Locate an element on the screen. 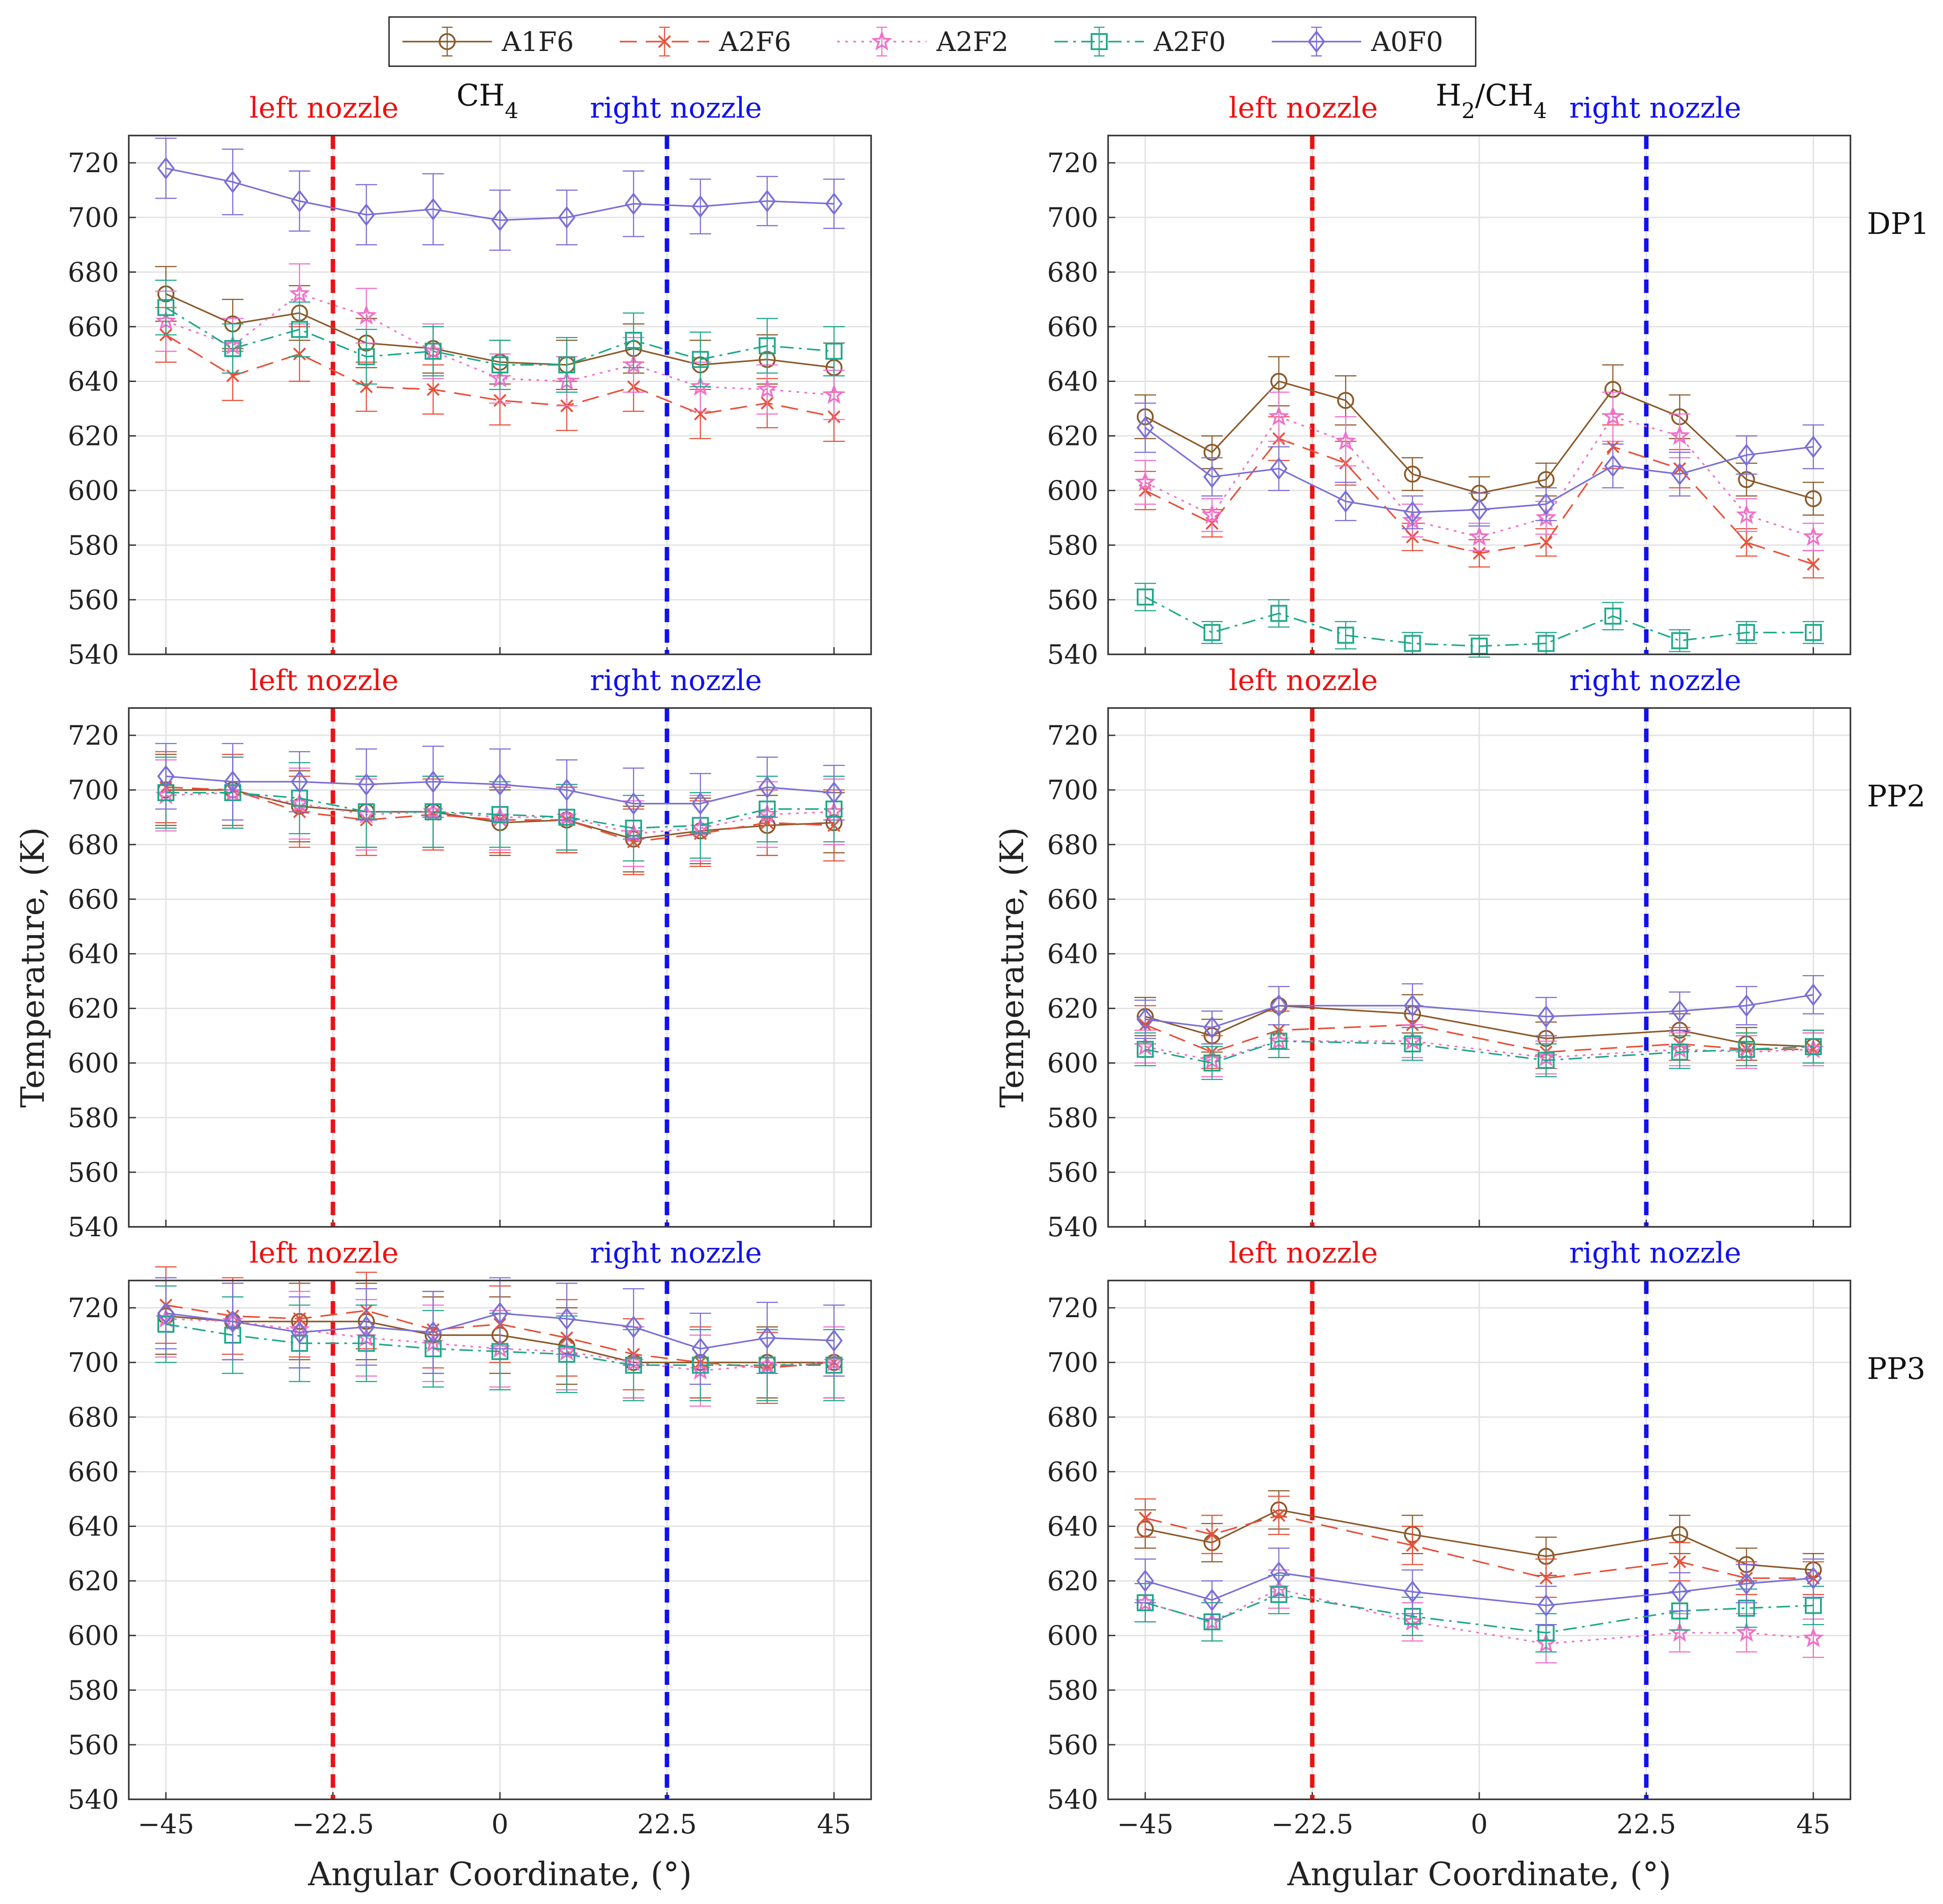 The width and height of the screenshot is (1943, 1904). legend-entry-A2F2: A2F2 is located at coordinates (922, 42).